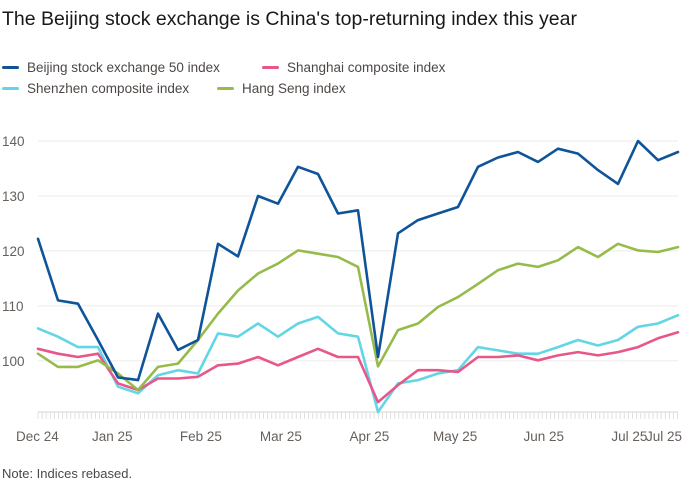 The image size is (700, 500). I want to click on x-tick-label: Dec 24, so click(37, 436).